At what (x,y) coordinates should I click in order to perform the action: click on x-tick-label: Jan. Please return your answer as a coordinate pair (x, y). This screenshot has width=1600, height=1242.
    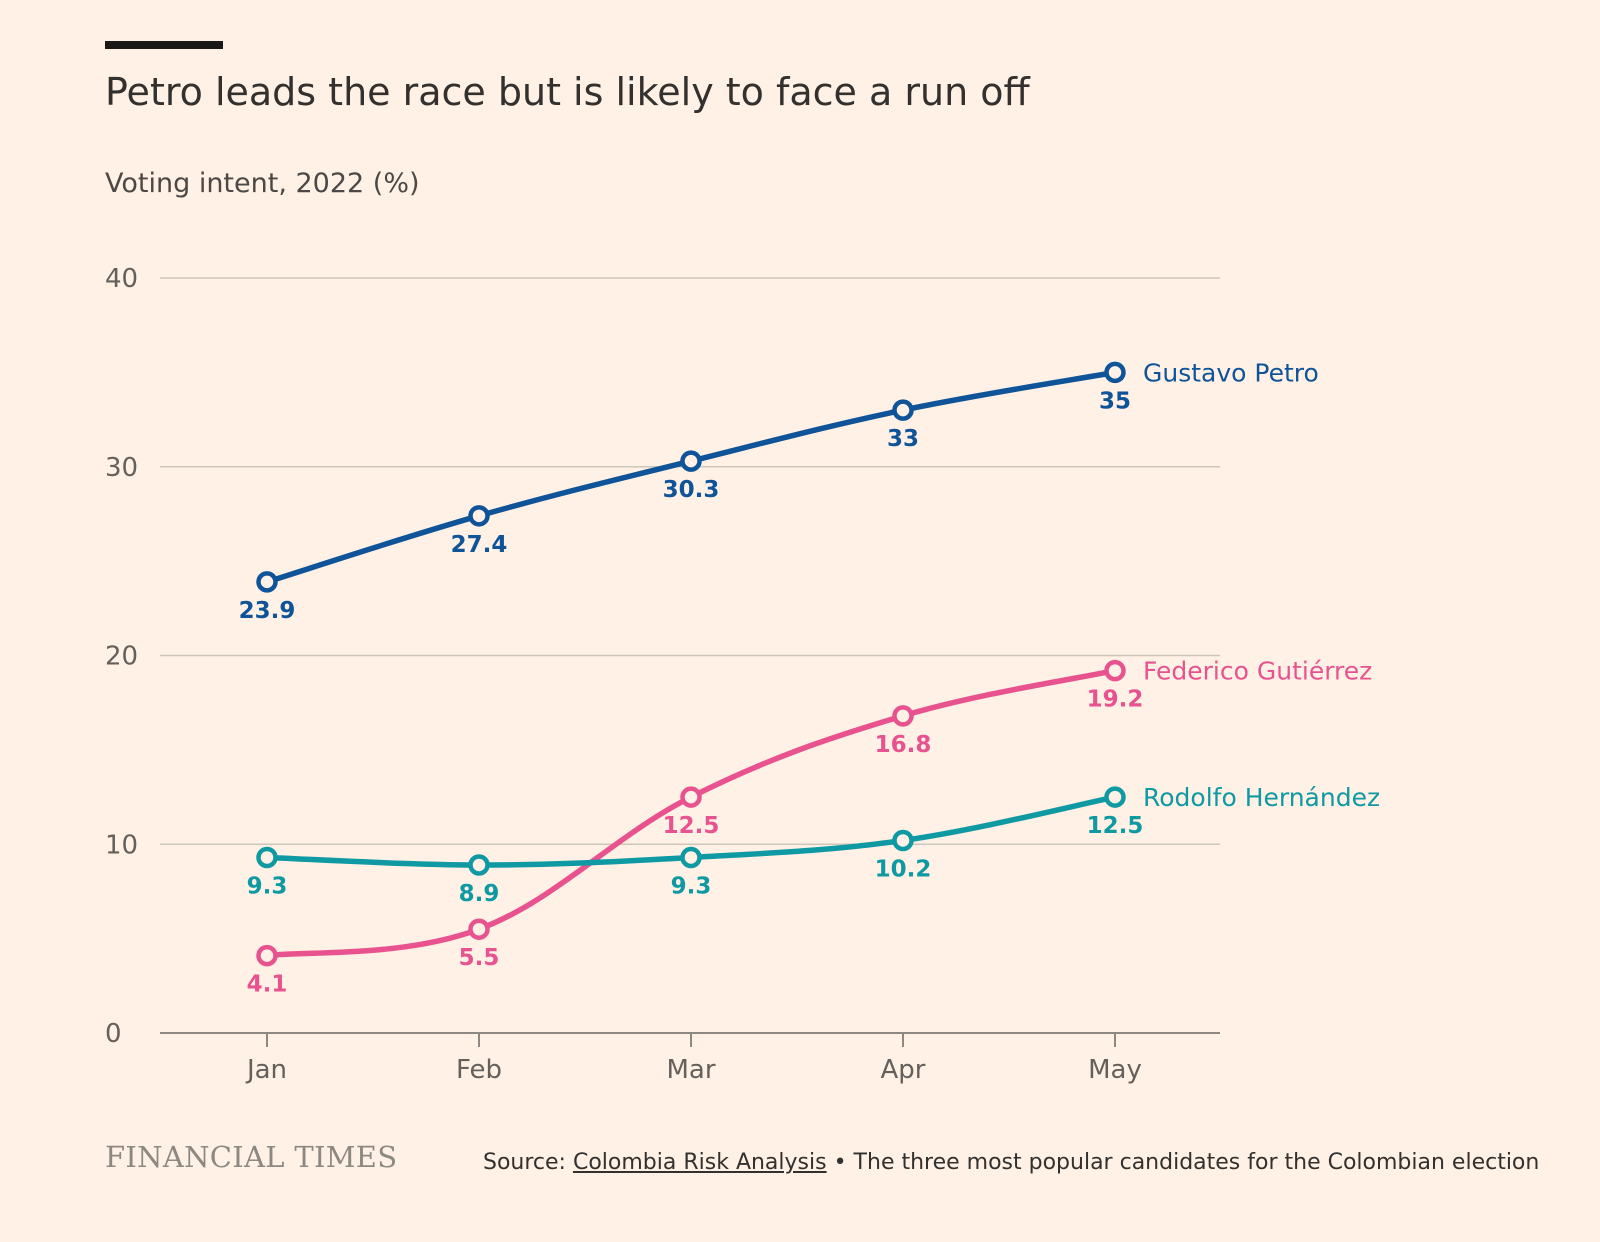
    Looking at the image, I should click on (266, 1070).